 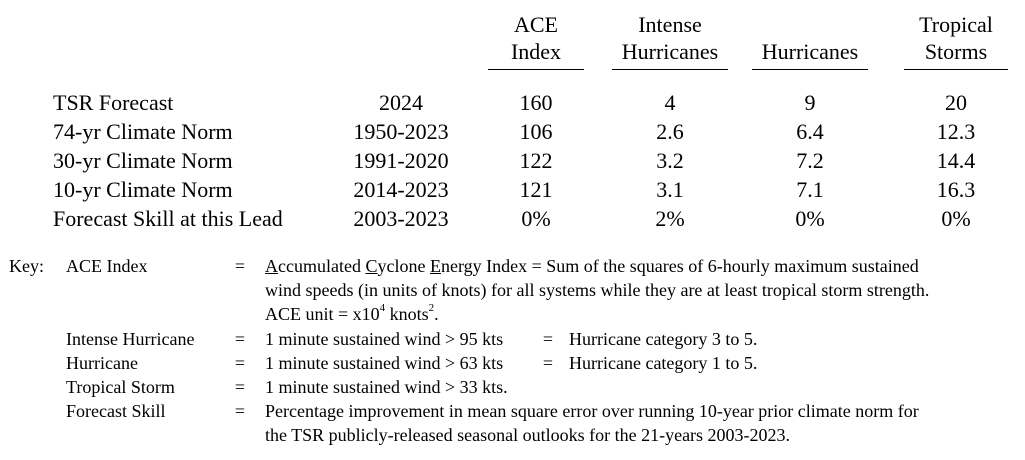 What do you see at coordinates (670, 24) in the screenshot?
I see `header-intense-line1: Intense` at bounding box center [670, 24].